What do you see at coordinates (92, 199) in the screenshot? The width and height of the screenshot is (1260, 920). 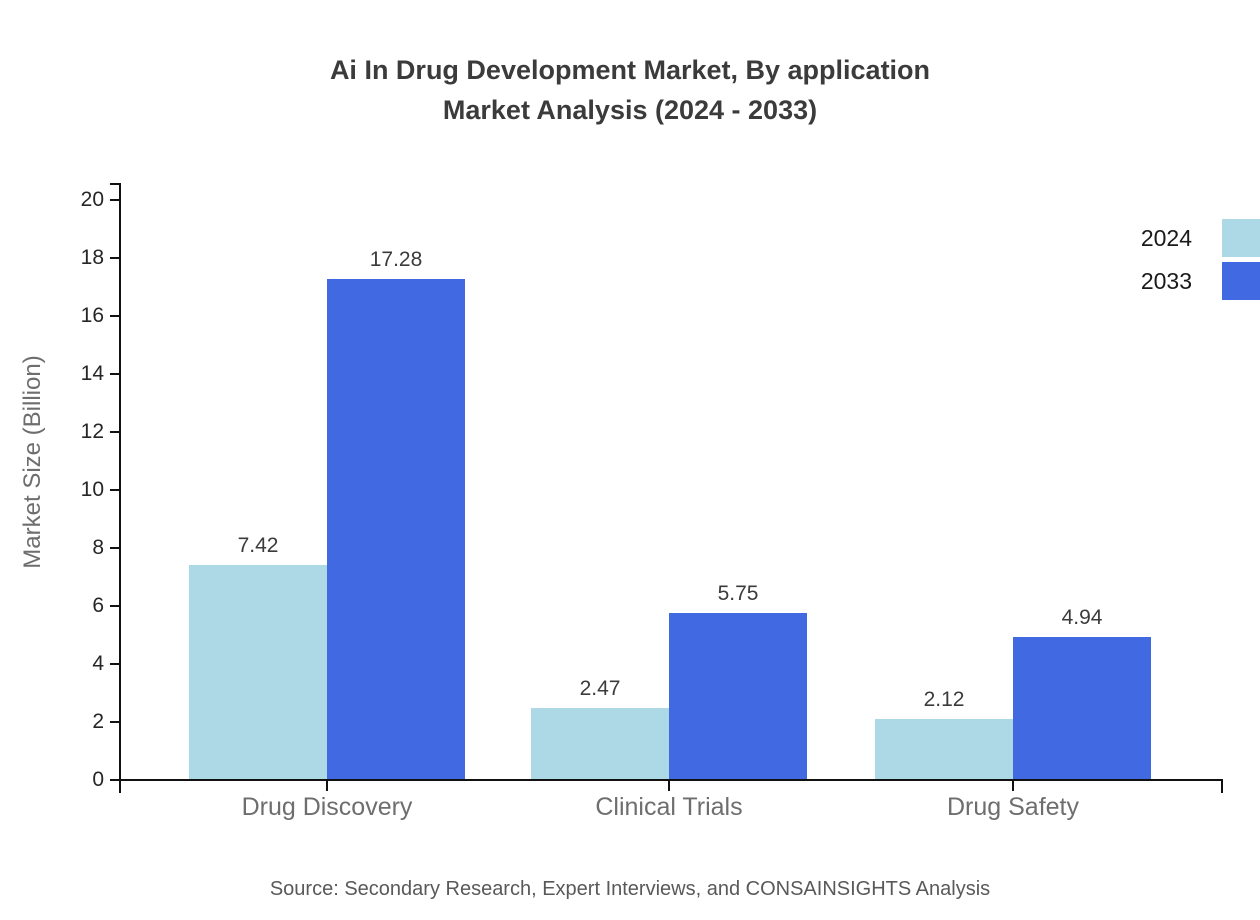 I see `y-tick-label: 20` at bounding box center [92, 199].